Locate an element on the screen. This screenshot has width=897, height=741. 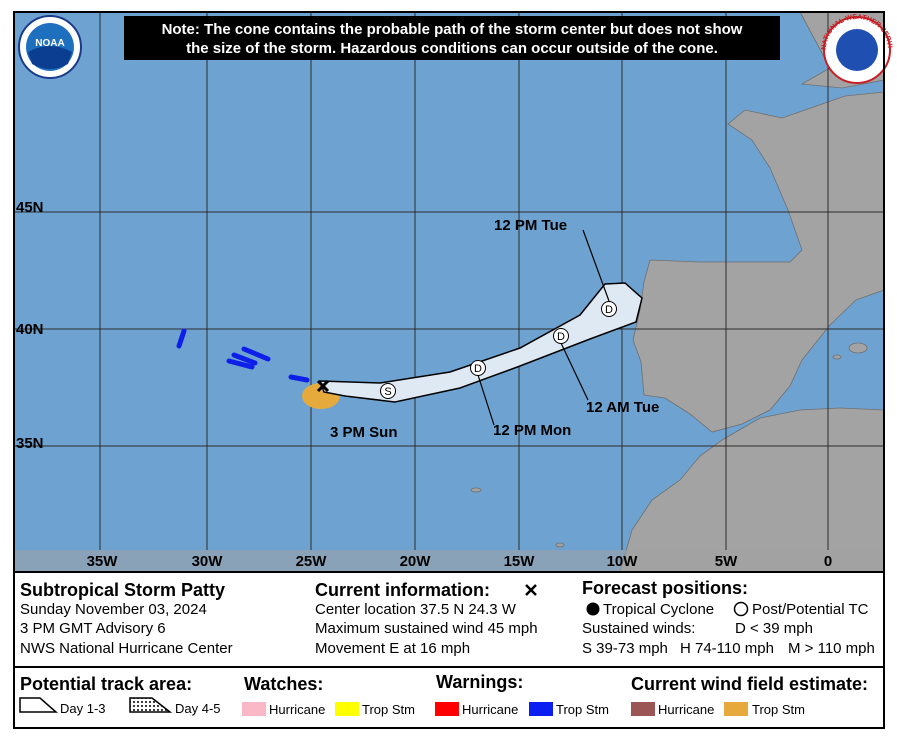
point-symbol: S is located at coordinates (387, 392).